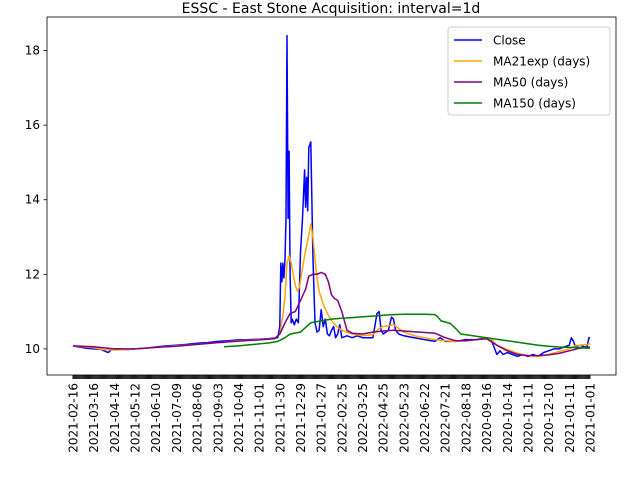  Describe the element at coordinates (541, 62) in the screenshot. I see `legend-label: MA21exp (days)` at that location.